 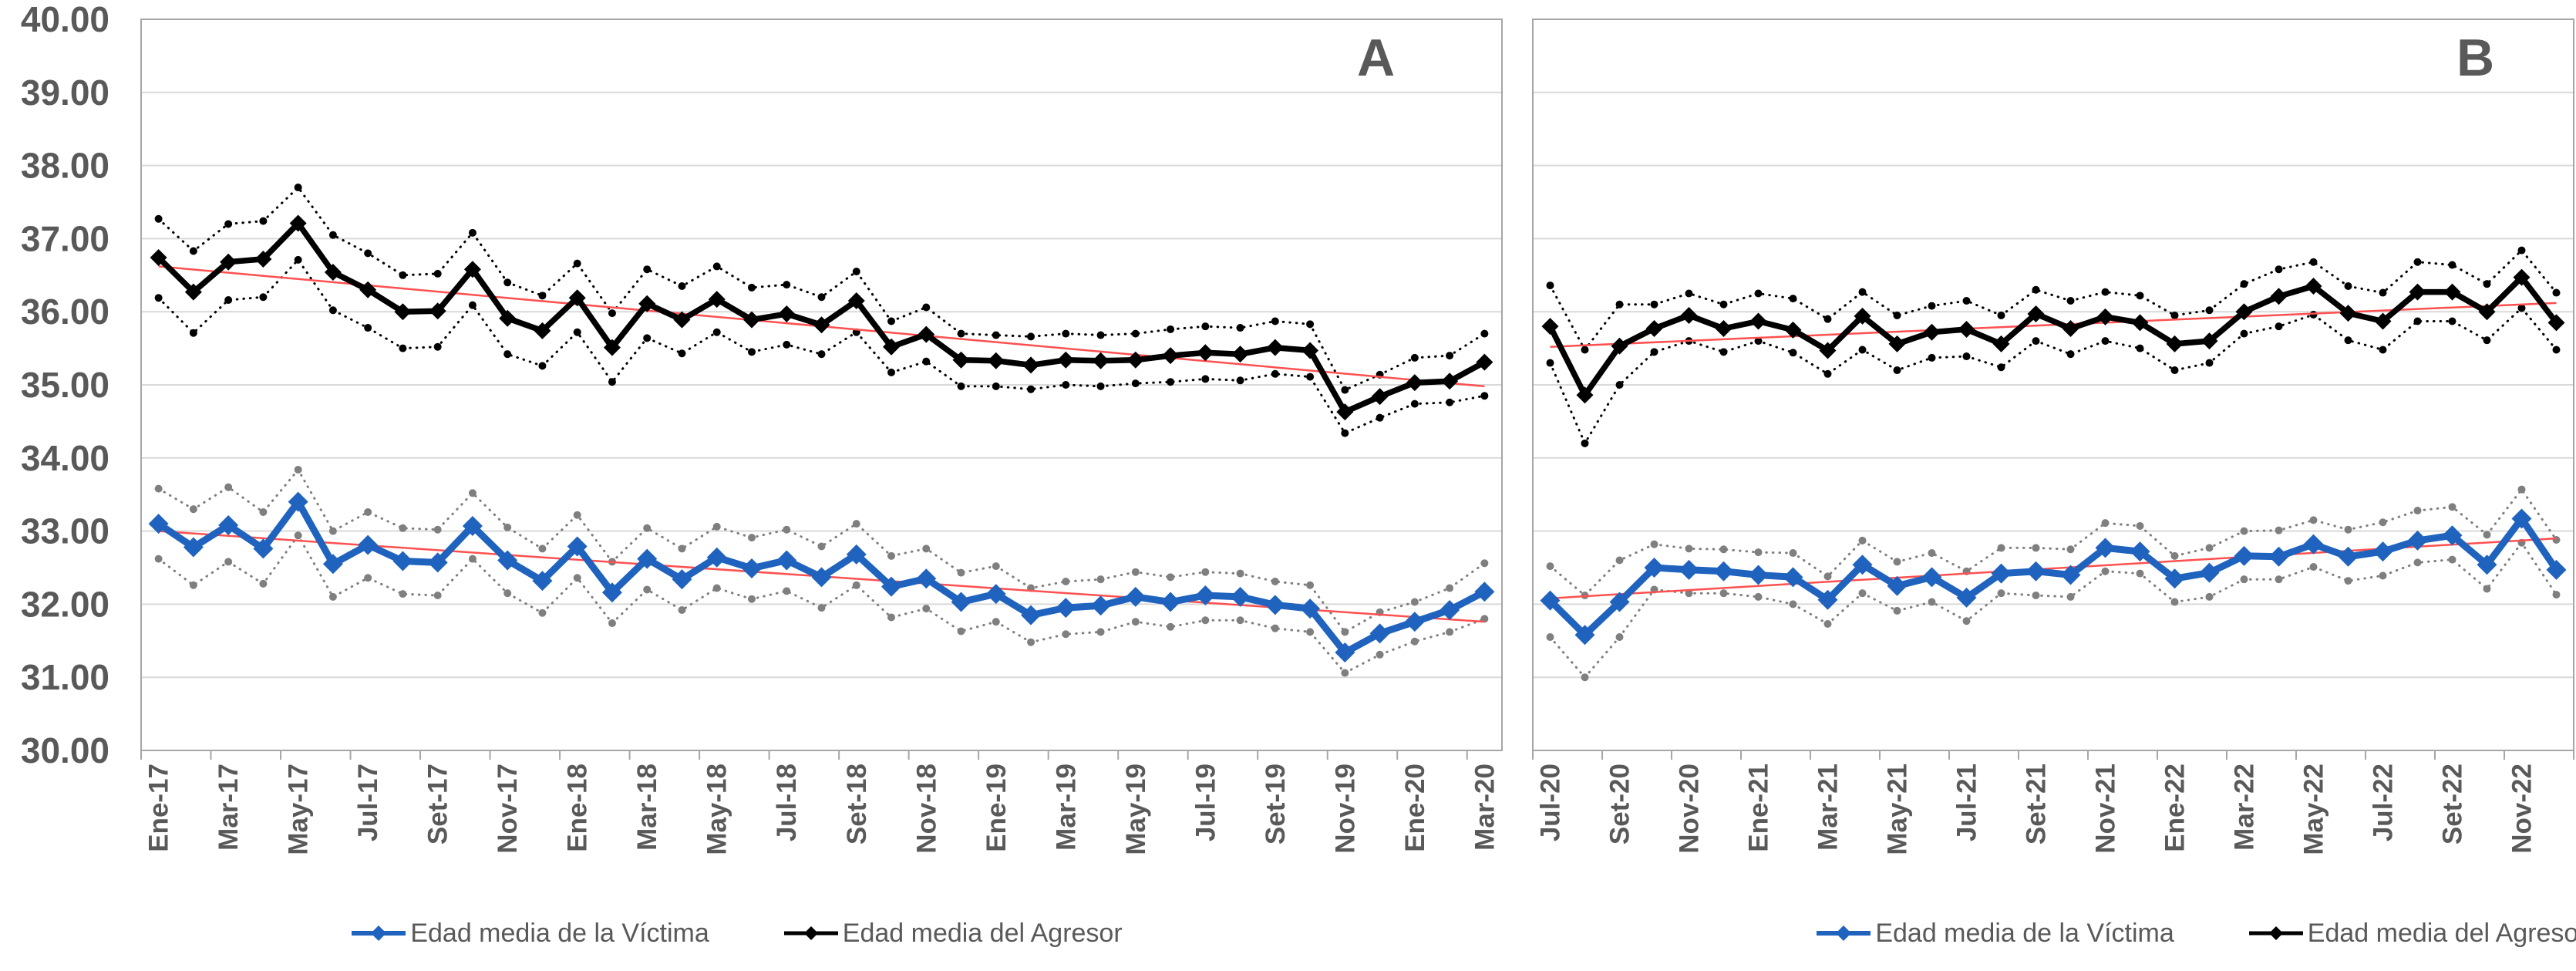 I want to click on y-axis-tick-label: 34.00, so click(x=65, y=458).